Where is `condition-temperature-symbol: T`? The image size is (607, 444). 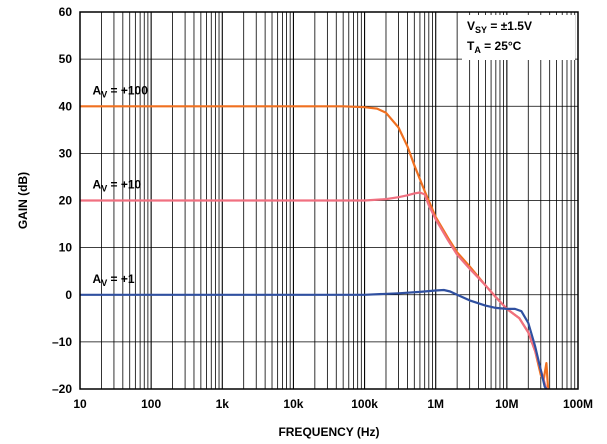
condition-temperature-symbol: T is located at coordinates (471, 46).